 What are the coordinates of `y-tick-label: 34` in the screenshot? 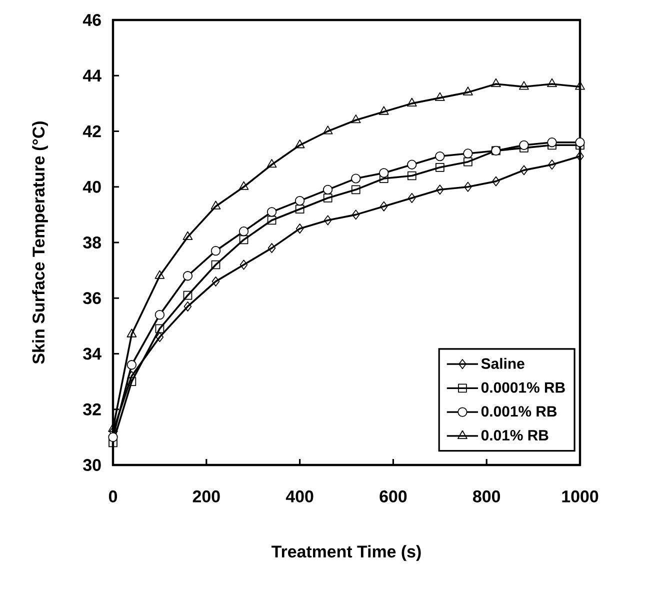 It's located at (92, 354).